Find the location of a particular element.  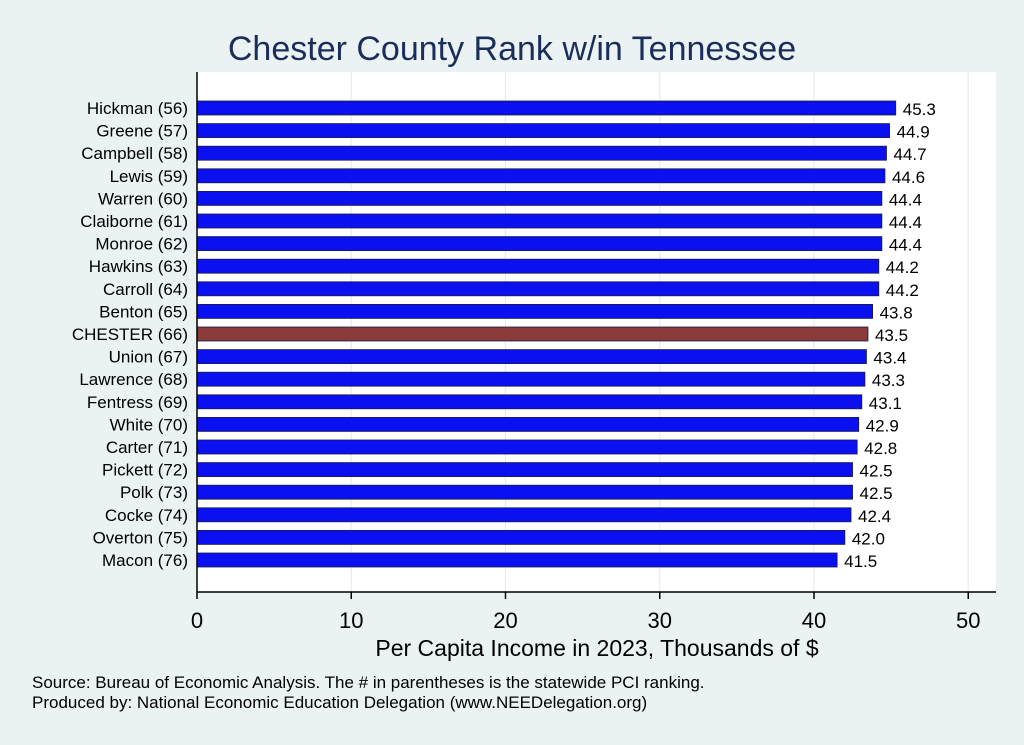

category-label: Union (67) is located at coordinates (148, 357).